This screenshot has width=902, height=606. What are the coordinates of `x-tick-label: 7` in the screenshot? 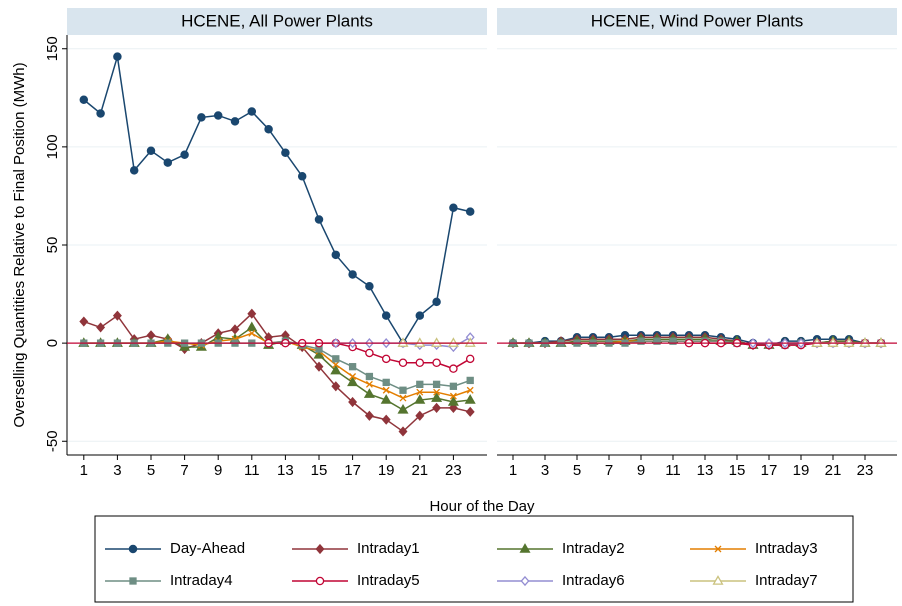 It's located at (609, 470).